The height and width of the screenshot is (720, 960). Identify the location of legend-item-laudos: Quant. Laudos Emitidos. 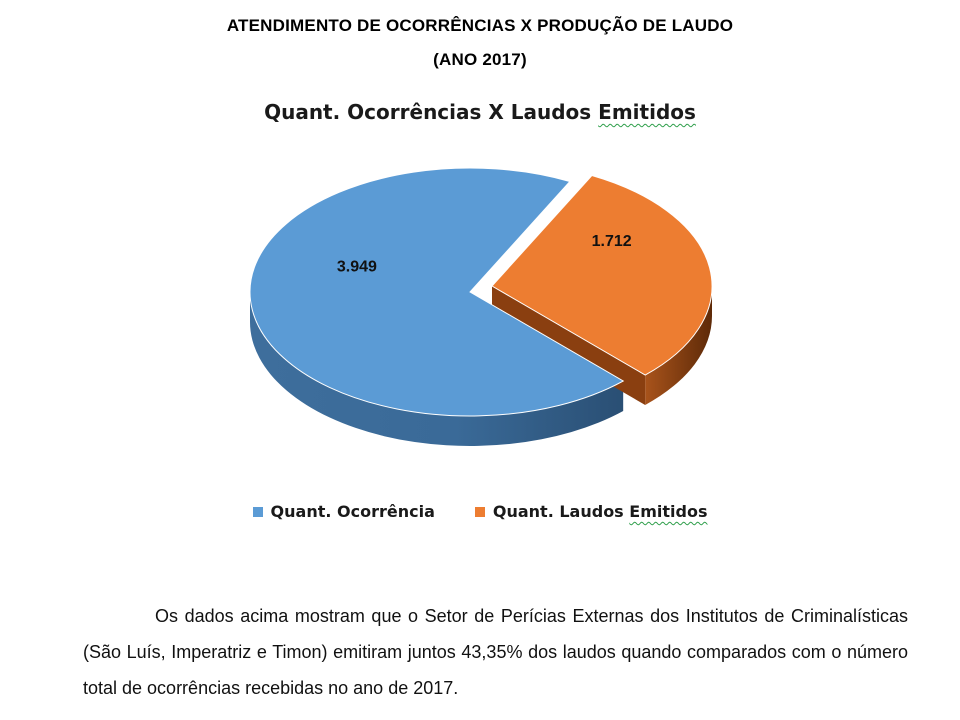
(591, 511).